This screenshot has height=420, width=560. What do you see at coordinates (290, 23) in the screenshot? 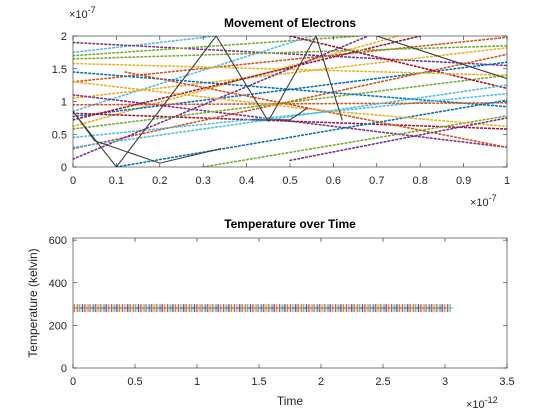
I see `electron-plot-title: Movement of Electrons` at bounding box center [290, 23].